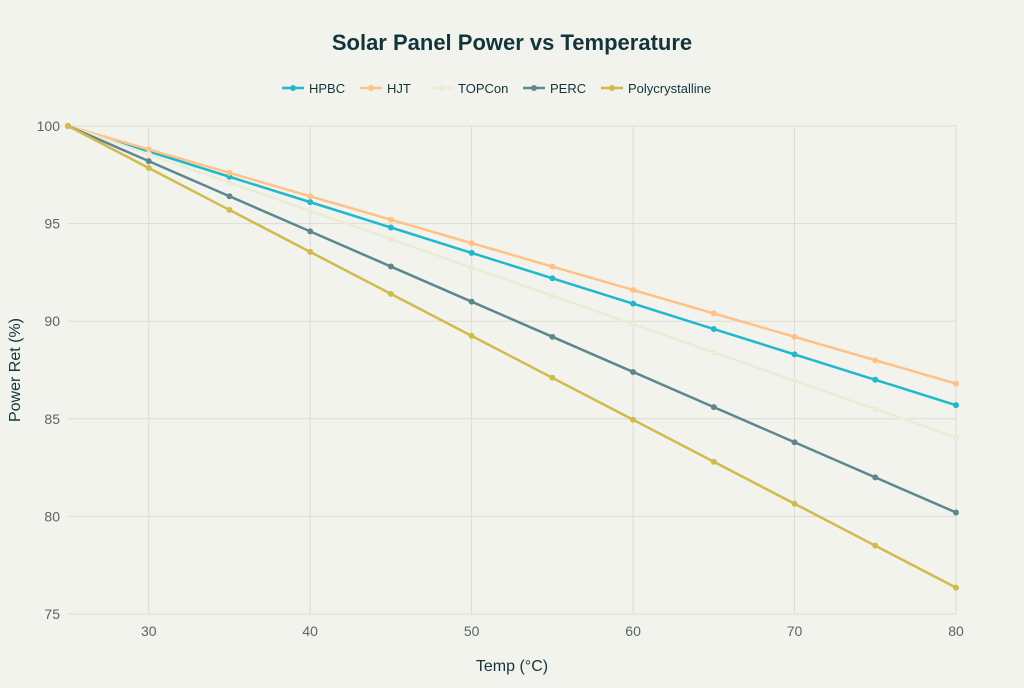 Image resolution: width=1024 pixels, height=688 pixels. I want to click on legend: HPBC HJT TOPCon PERC Polycrystalline, so click(496, 88).